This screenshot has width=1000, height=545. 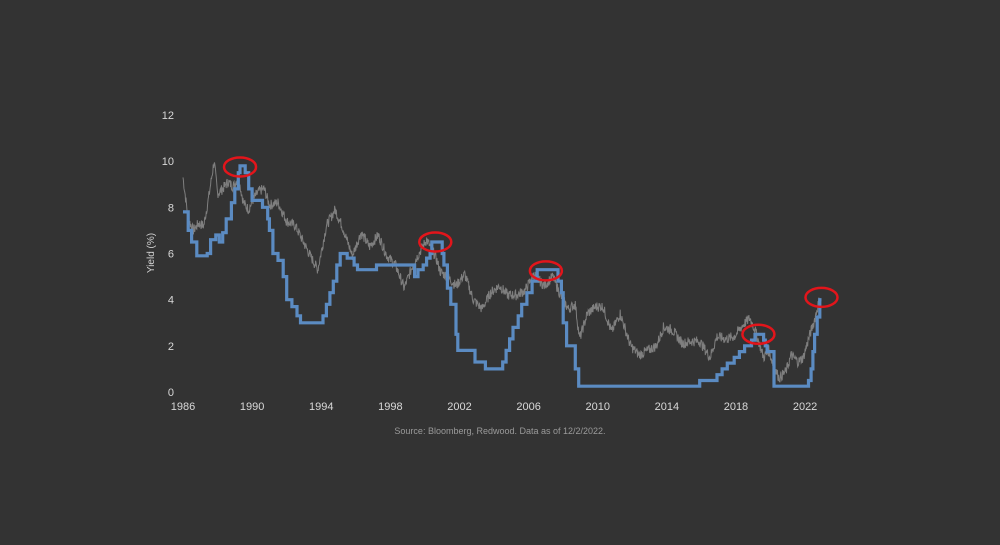 I want to click on x-axis-tick-labels: 1986 1990 1994 1998 2002 2006 2010 2014 2018 2022, so click(x=494, y=407).